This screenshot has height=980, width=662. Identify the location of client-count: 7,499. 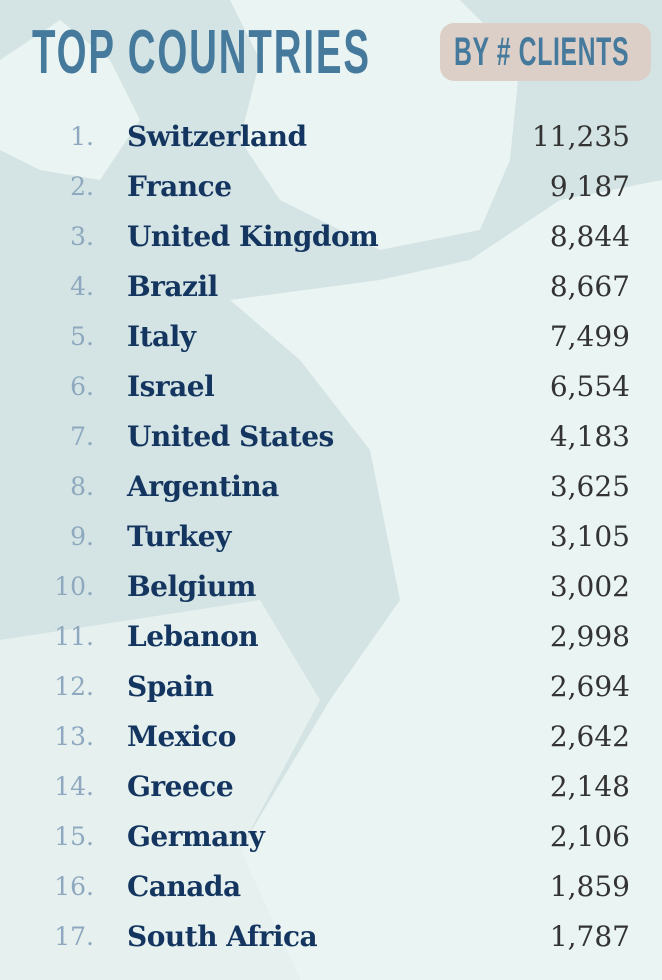
(589, 336).